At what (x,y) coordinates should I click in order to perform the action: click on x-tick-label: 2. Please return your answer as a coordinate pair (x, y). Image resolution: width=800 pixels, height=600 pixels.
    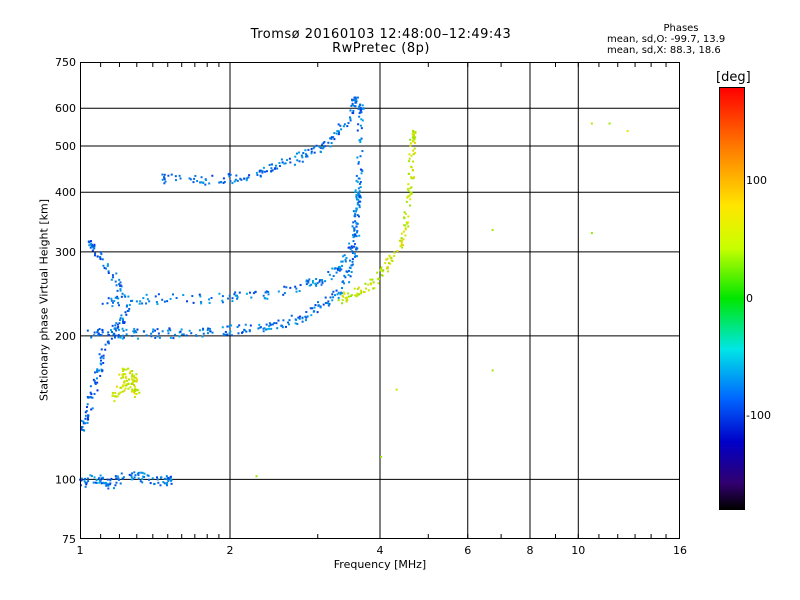
    Looking at the image, I should click on (230, 550).